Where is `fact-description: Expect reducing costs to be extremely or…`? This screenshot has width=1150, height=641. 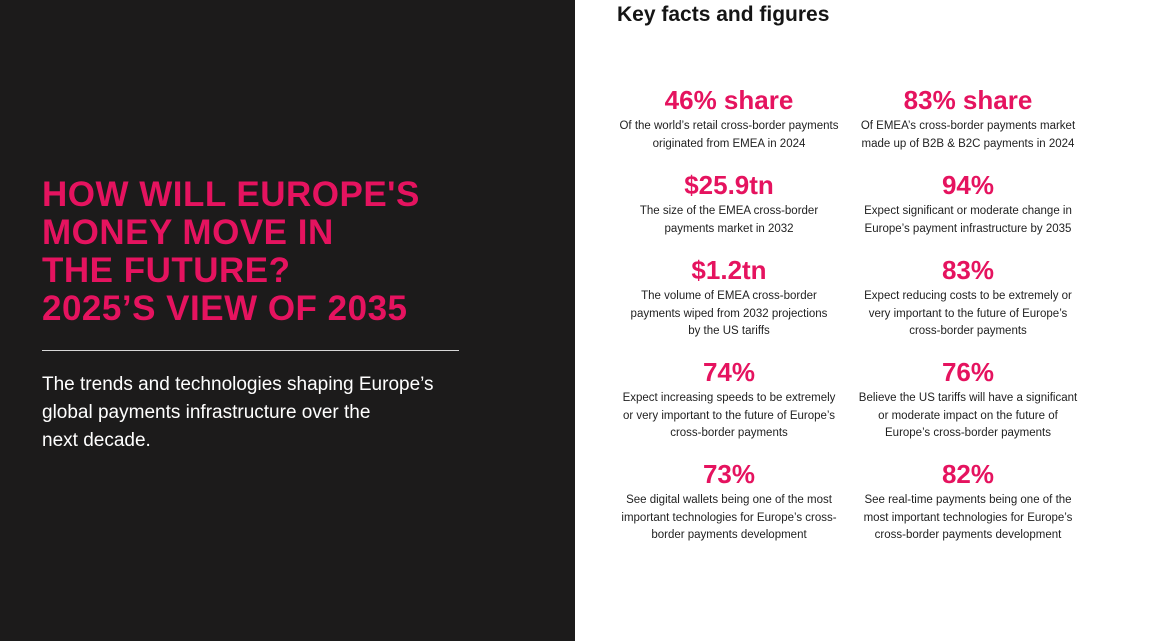 fact-description: Expect reducing costs to be extremely or… is located at coordinates (968, 314).